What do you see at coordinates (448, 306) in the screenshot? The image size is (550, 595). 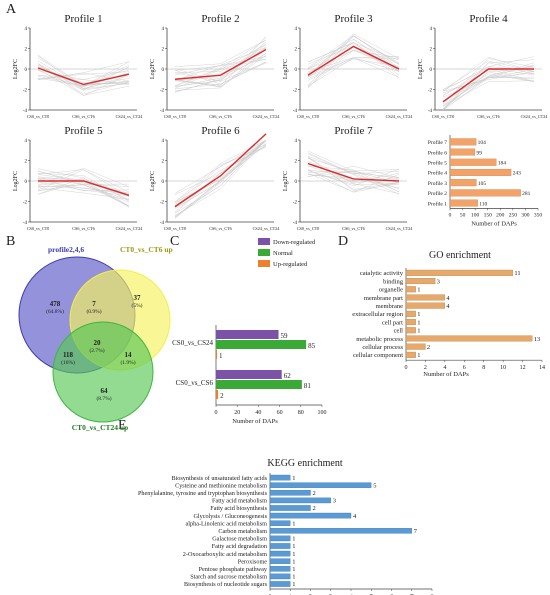 I see `bar-value-label: 4` at bounding box center [448, 306].